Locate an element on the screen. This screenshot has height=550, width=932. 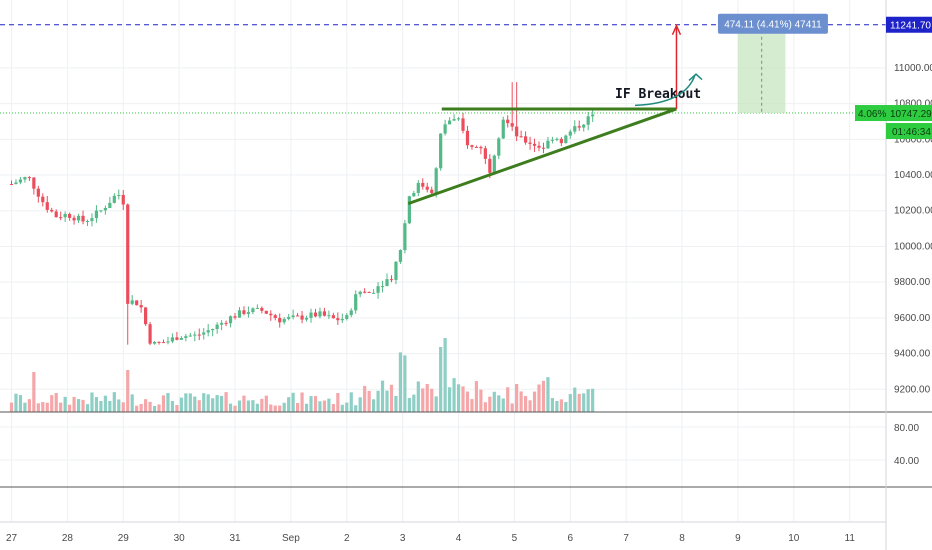
x-tick-label: 6 is located at coordinates (571, 538).